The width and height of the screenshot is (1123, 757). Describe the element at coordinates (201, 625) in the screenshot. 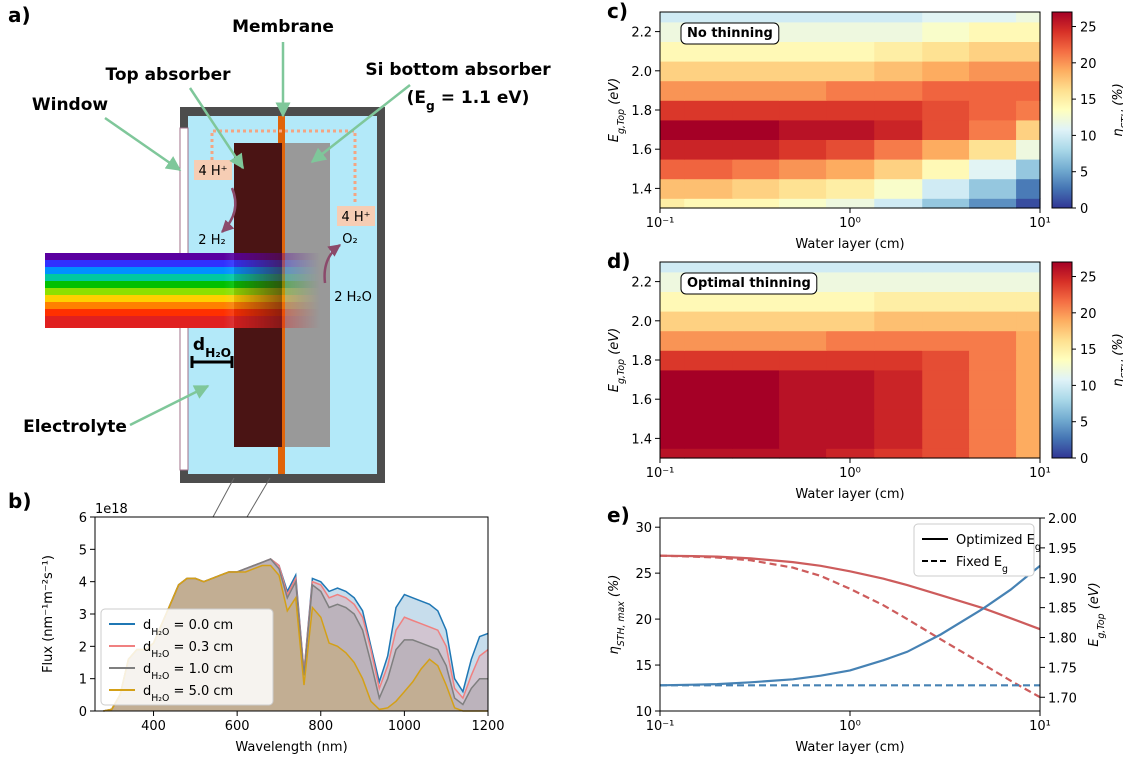

I see `text-part: = 0.0 cm` at that location.